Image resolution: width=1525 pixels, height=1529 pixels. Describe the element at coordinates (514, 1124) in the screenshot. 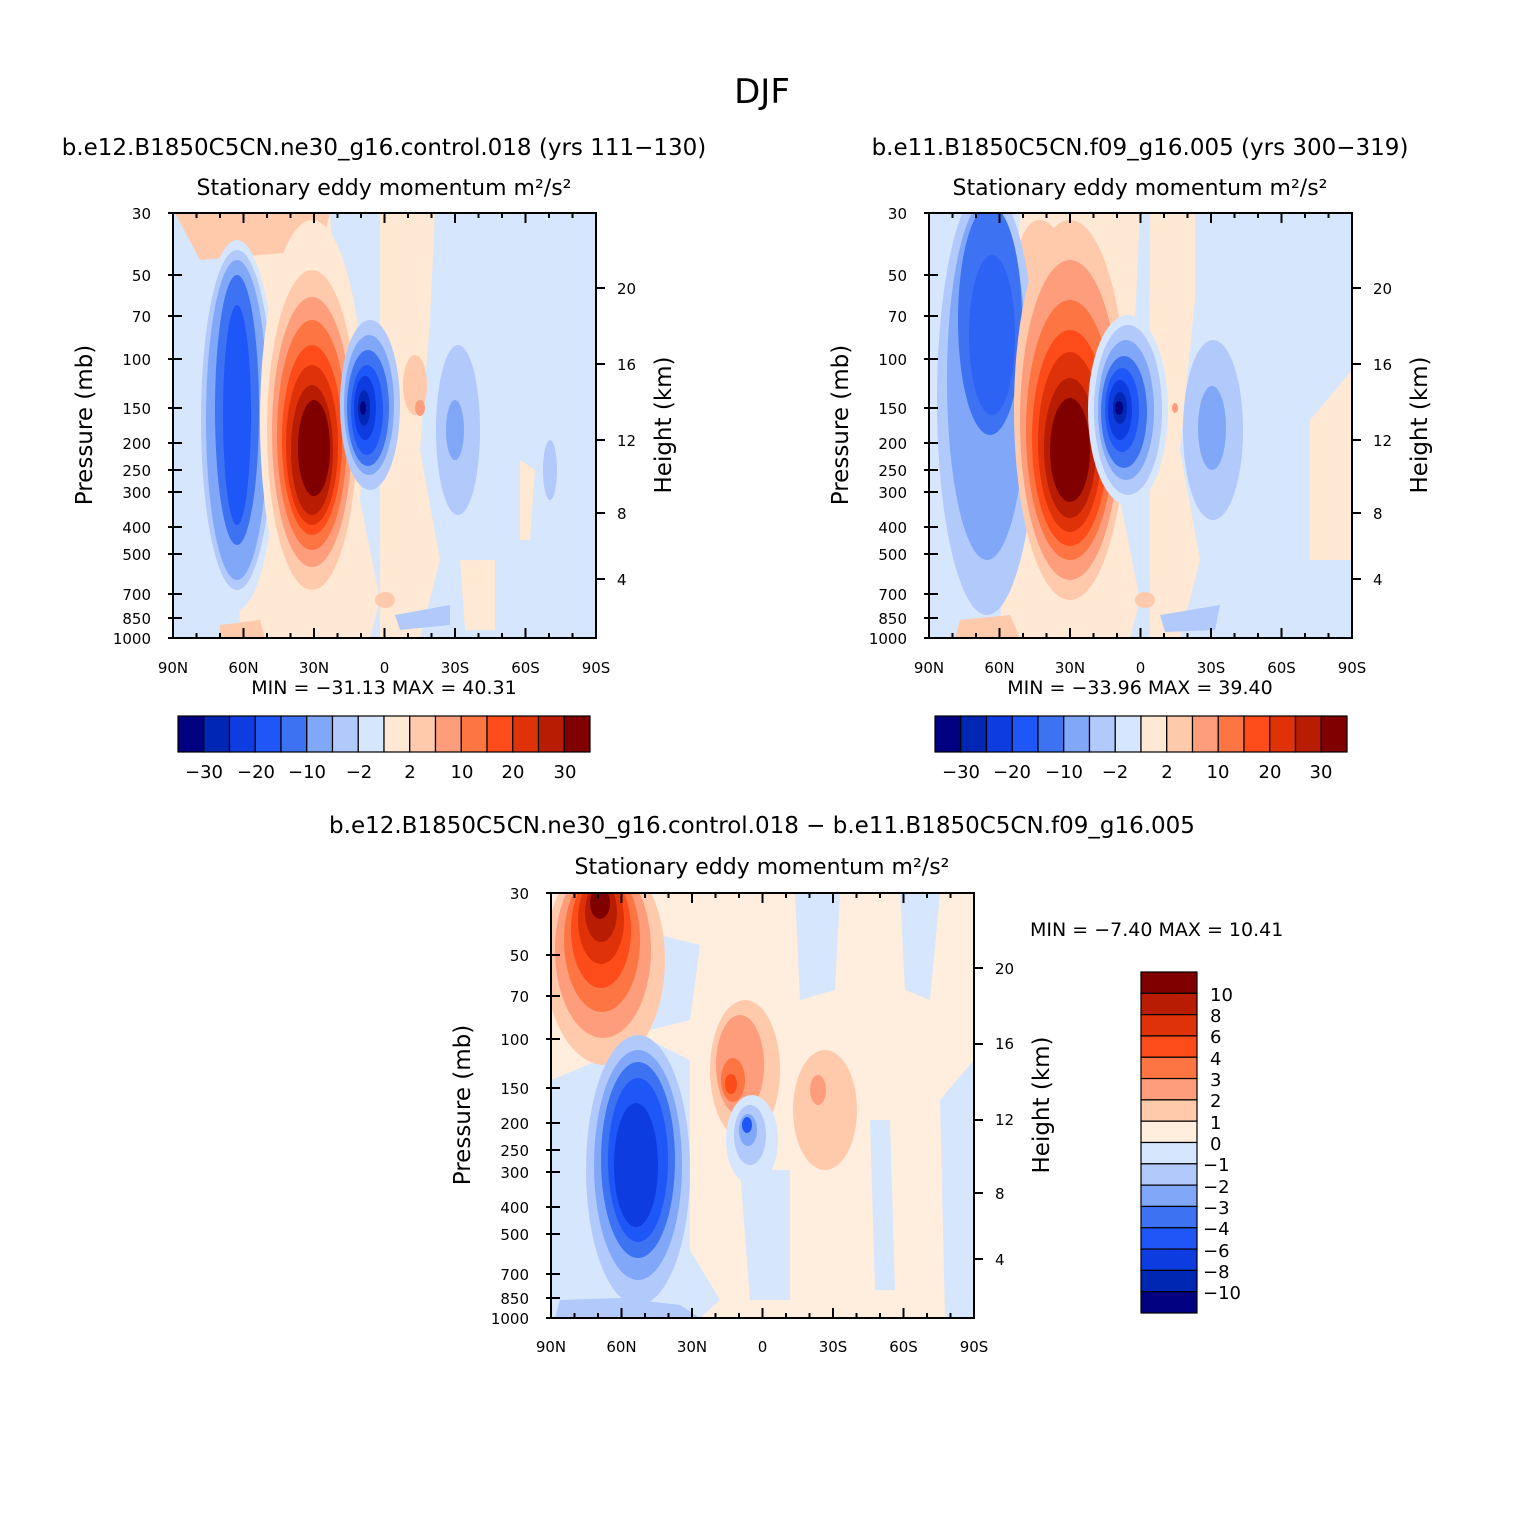

I see `y-tick-label: 200` at that location.